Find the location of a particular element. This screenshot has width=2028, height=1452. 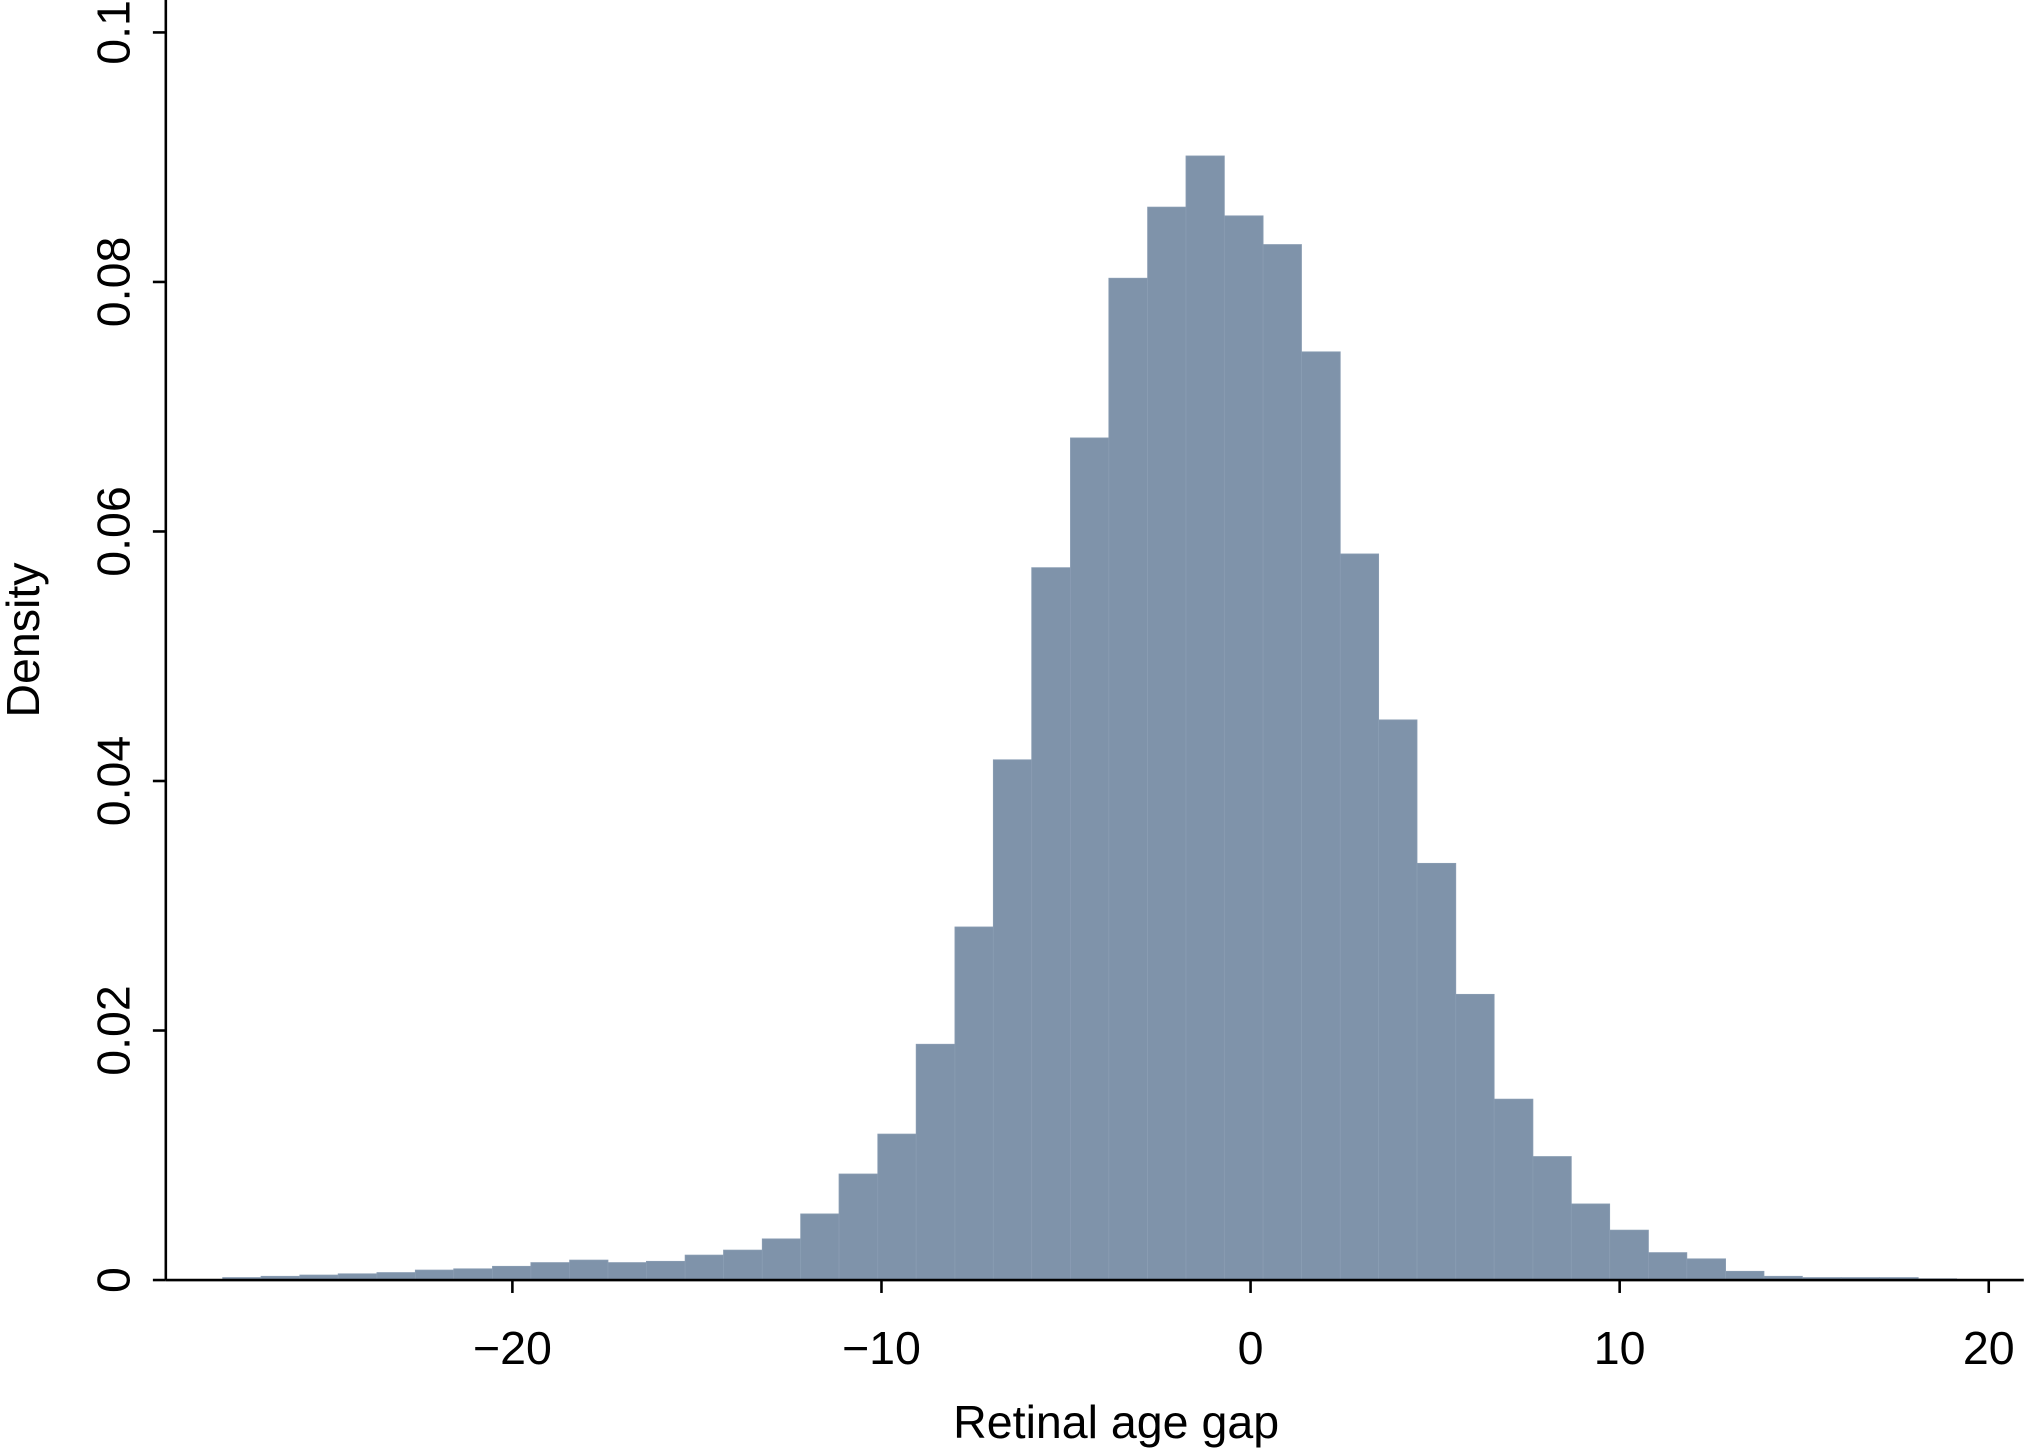

x-tick-label: −20 is located at coordinates (512, 1348).